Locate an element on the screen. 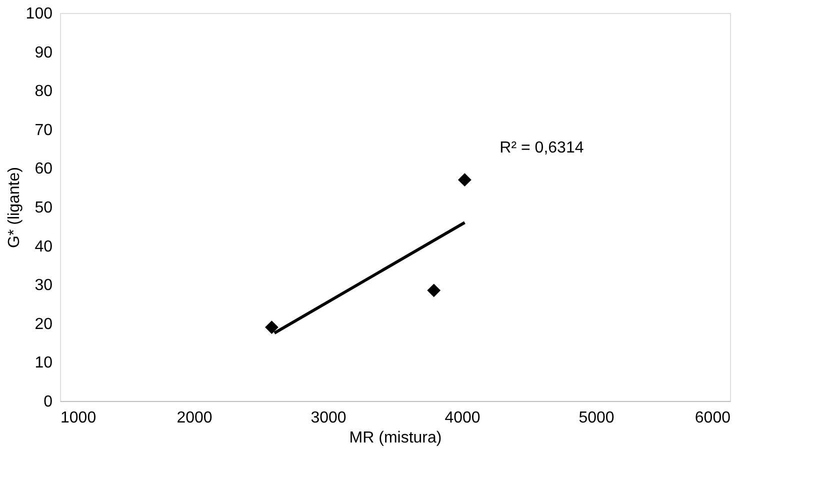  x-tick-label: 4000 is located at coordinates (462, 418).